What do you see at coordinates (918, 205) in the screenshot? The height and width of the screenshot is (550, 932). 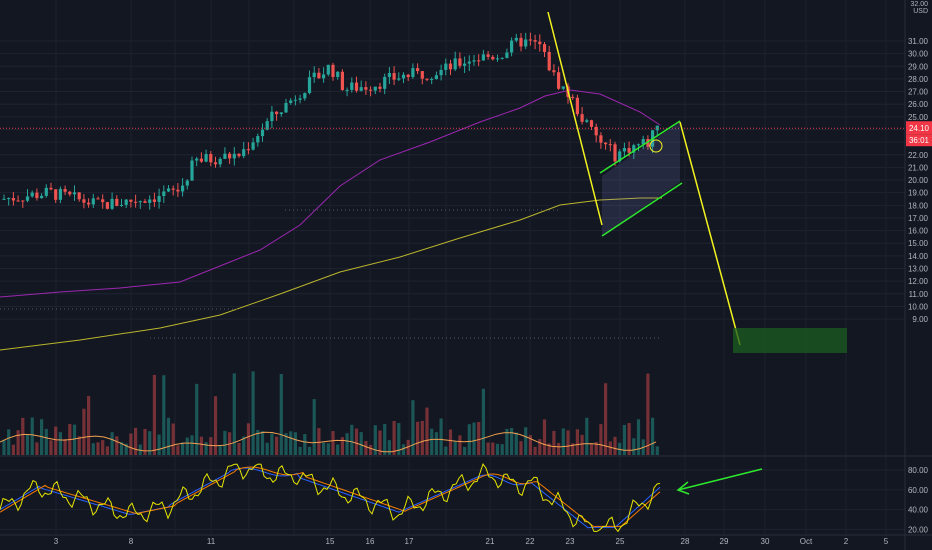 I see `price-tick-label: 18.00` at bounding box center [918, 205].